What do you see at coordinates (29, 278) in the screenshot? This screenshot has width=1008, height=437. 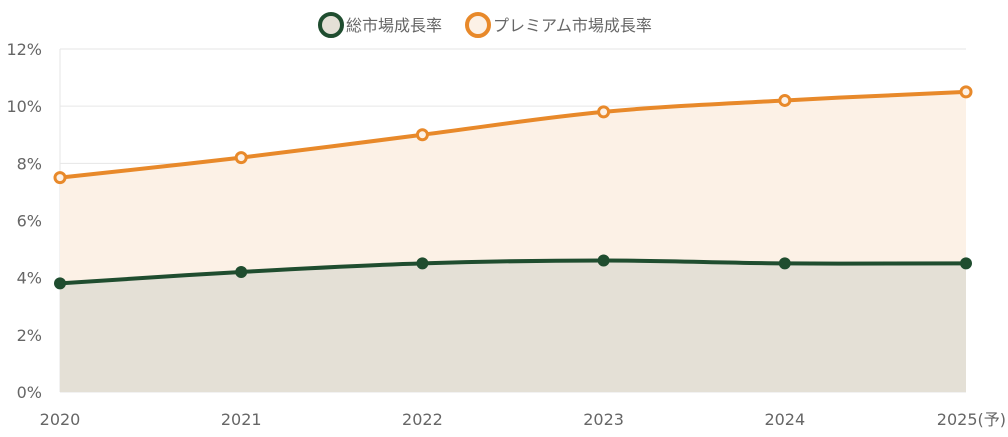 I see `y-tick-label: 4%` at bounding box center [29, 278].